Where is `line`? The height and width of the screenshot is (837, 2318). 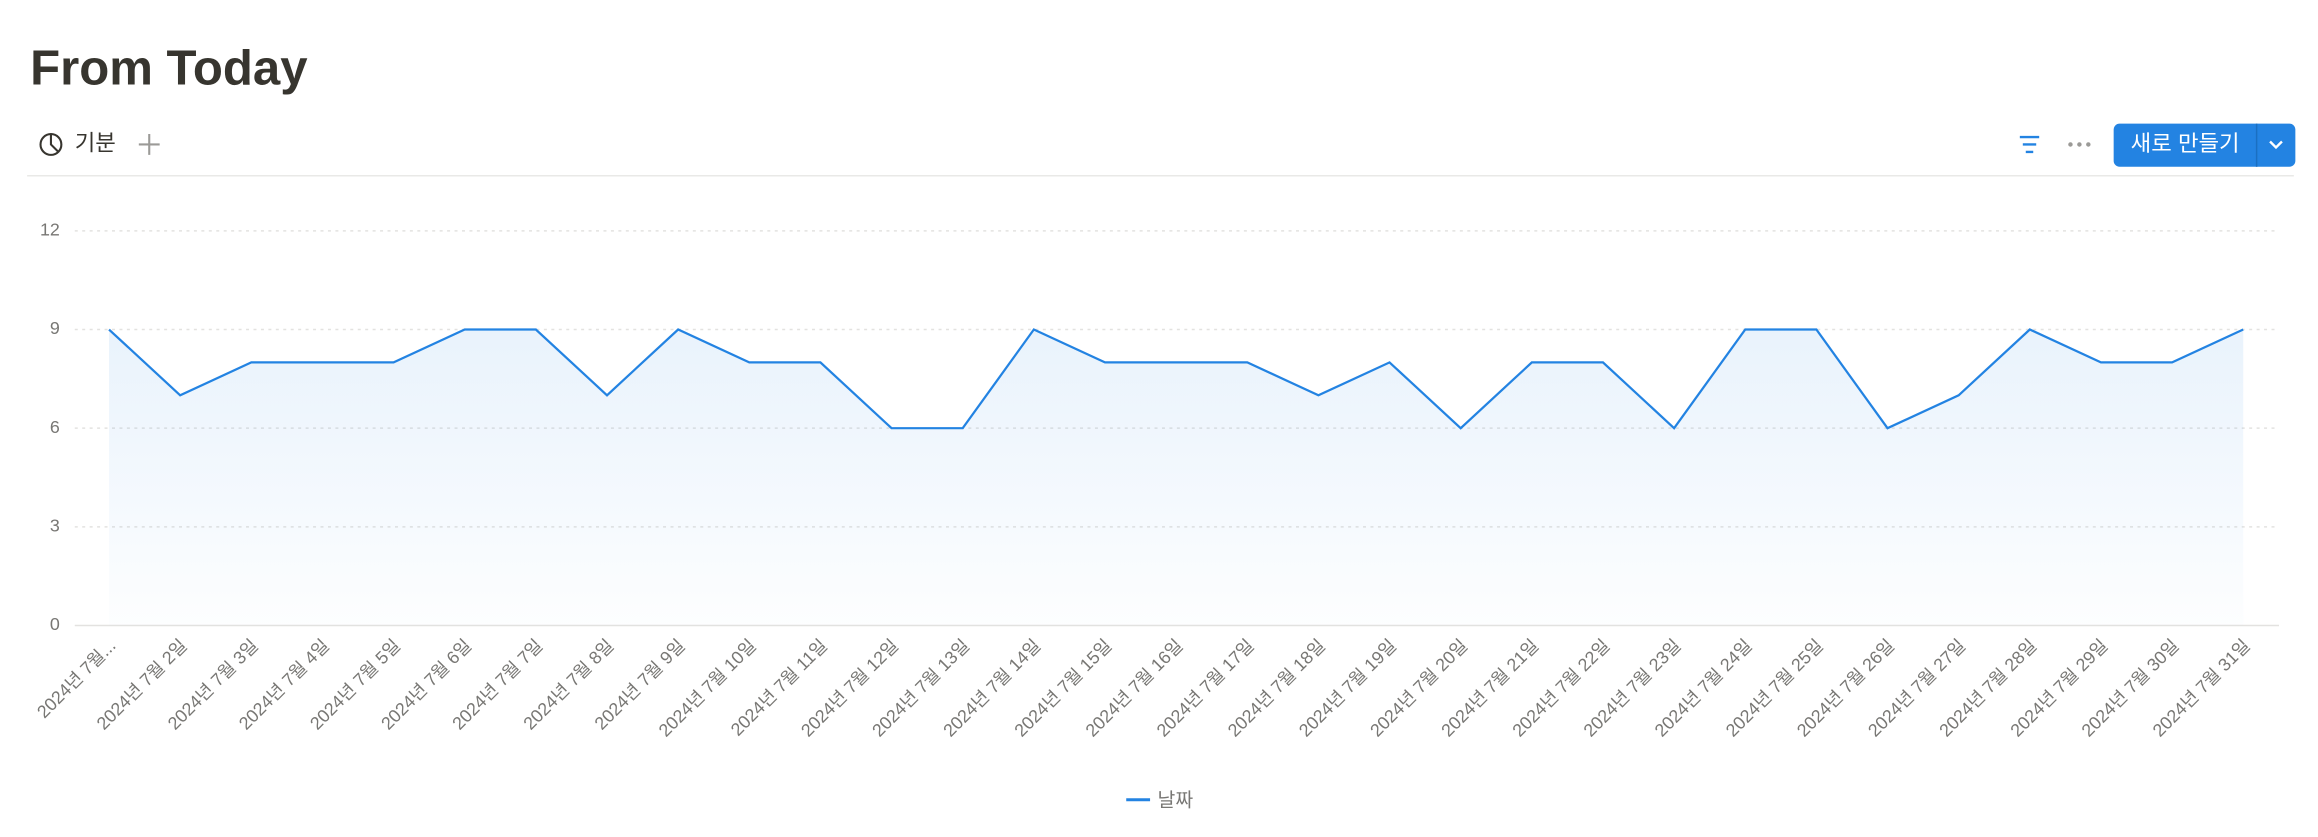 line is located at coordinates (1176, 379).